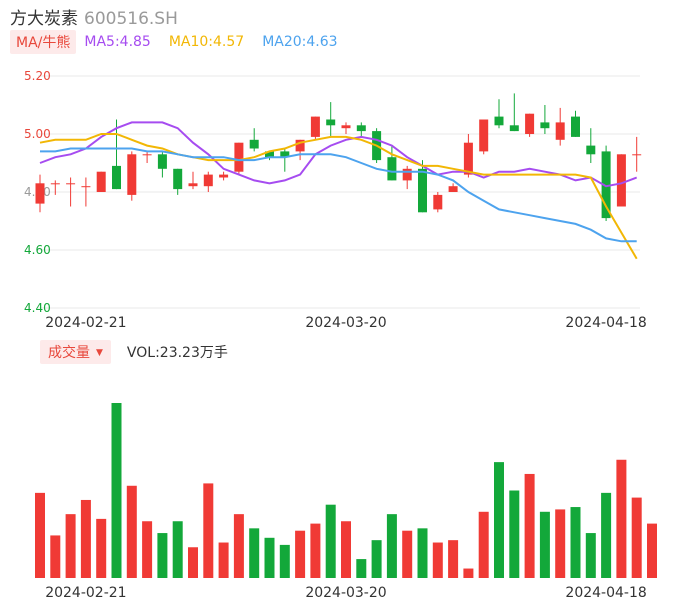  I want to click on volume-toggle-label: 成交量, so click(69, 353).